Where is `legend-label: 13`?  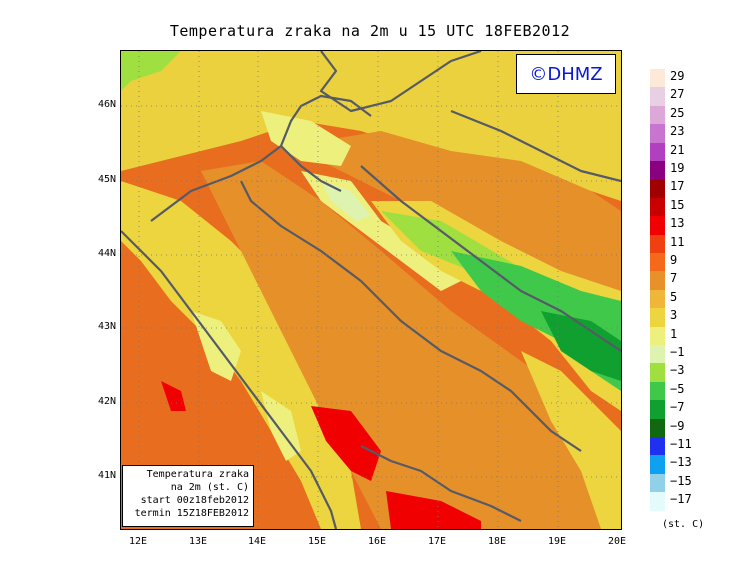
legend-label: 13 is located at coordinates (677, 223).